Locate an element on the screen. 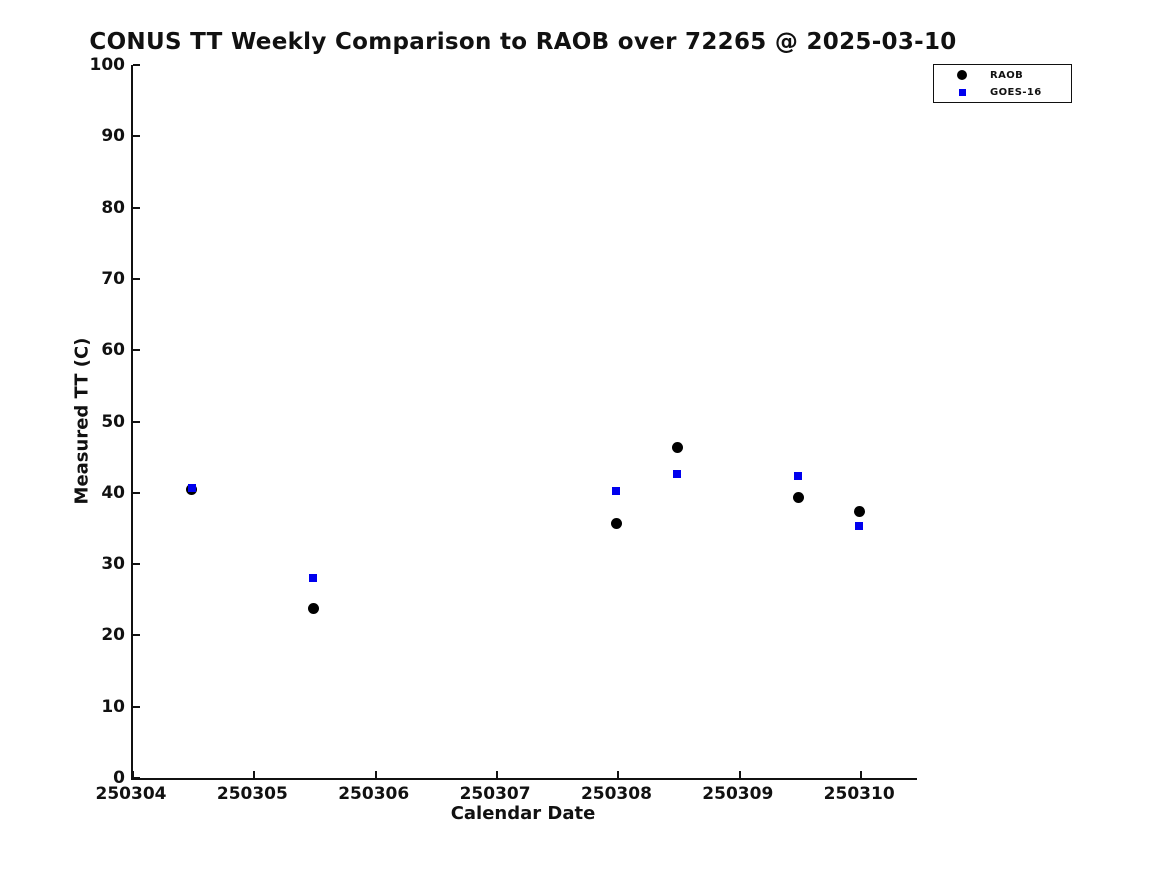 Image resolution: width=1167 pixels, height=875 pixels. y-tick-label: 70 is located at coordinates (113, 278).